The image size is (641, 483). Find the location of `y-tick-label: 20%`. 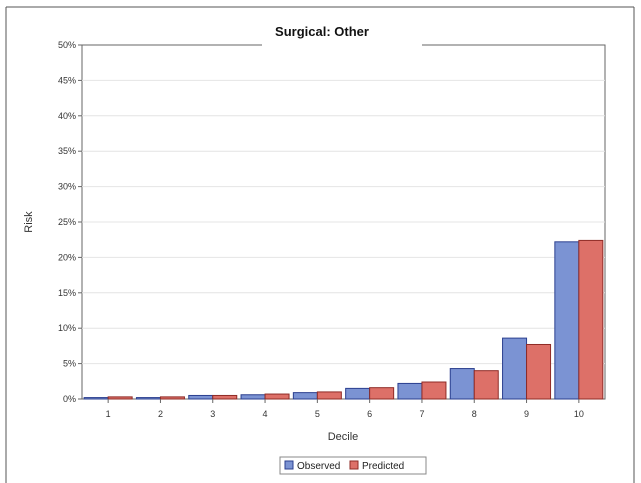

y-tick-label: 20% is located at coordinates (67, 257).